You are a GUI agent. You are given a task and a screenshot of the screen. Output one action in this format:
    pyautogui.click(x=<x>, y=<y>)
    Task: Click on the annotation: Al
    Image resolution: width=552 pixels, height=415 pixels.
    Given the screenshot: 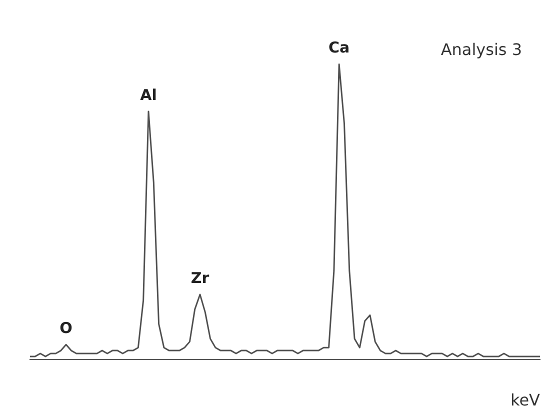 What is the action you would take?
    pyautogui.click(x=148, y=95)
    